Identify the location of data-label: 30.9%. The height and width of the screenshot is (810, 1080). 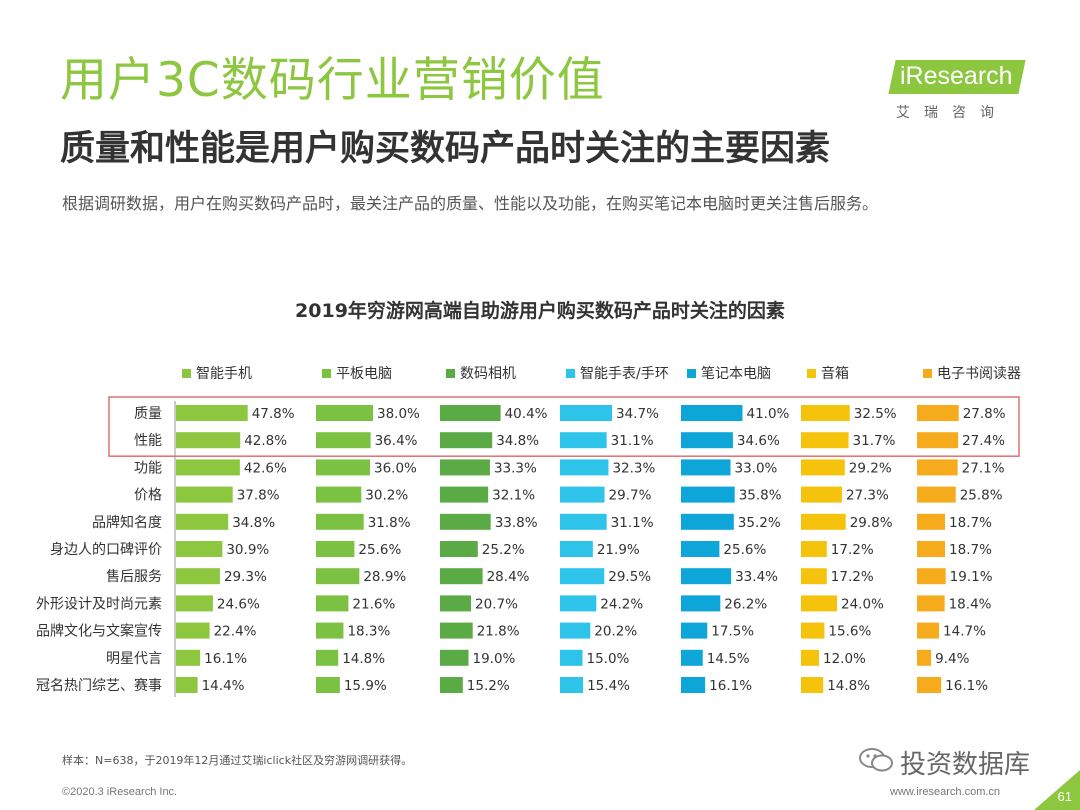
(247, 550).